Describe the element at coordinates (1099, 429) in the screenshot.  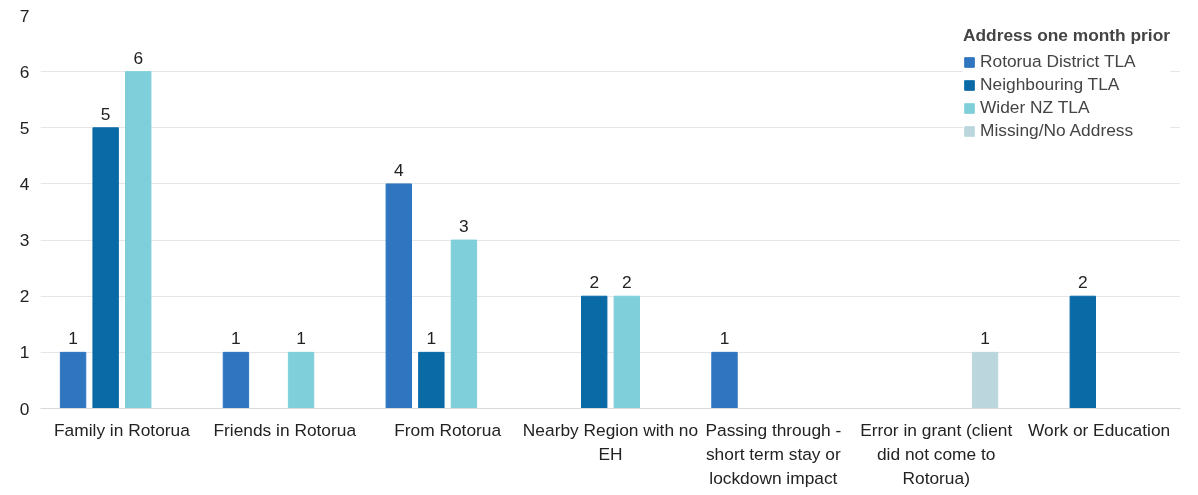
I see `x-tick-label: Work or Education` at that location.